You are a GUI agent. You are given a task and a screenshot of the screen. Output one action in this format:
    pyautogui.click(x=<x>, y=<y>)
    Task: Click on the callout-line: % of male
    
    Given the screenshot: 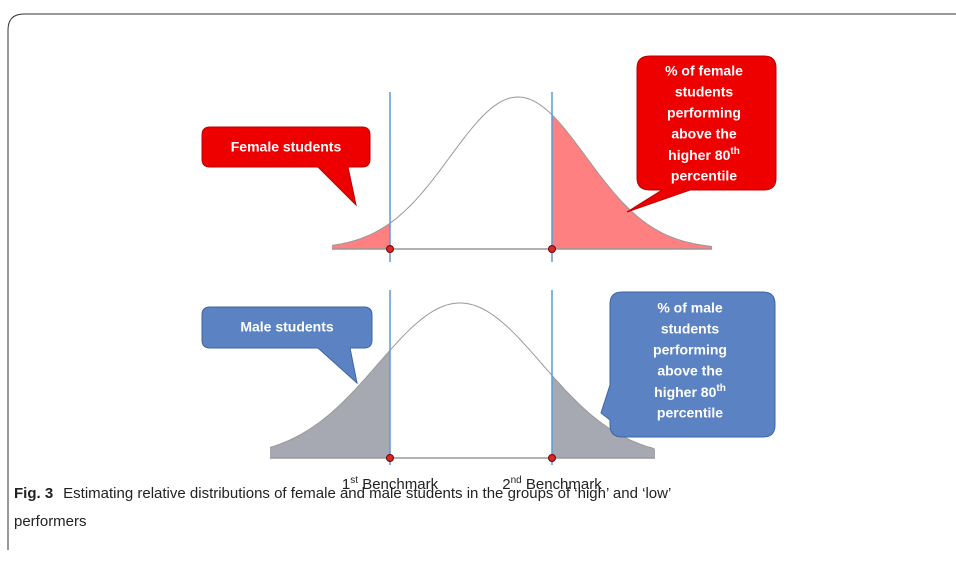 What is the action you would take?
    pyautogui.click(x=690, y=308)
    